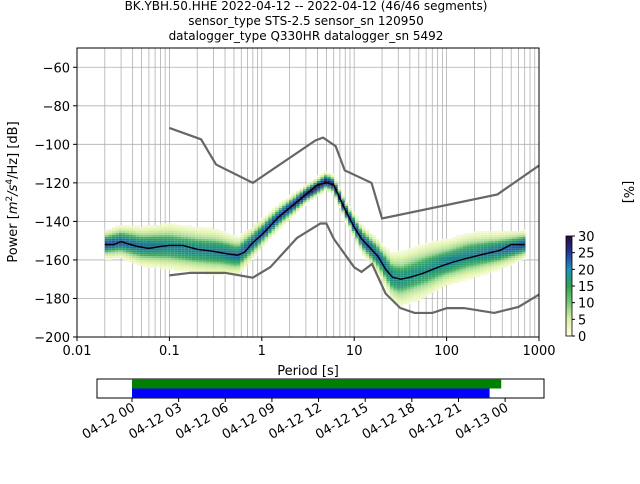  What do you see at coordinates (482, 421) in the screenshot?
I see `timeline-tick-label: 04-13 00` at bounding box center [482, 421].